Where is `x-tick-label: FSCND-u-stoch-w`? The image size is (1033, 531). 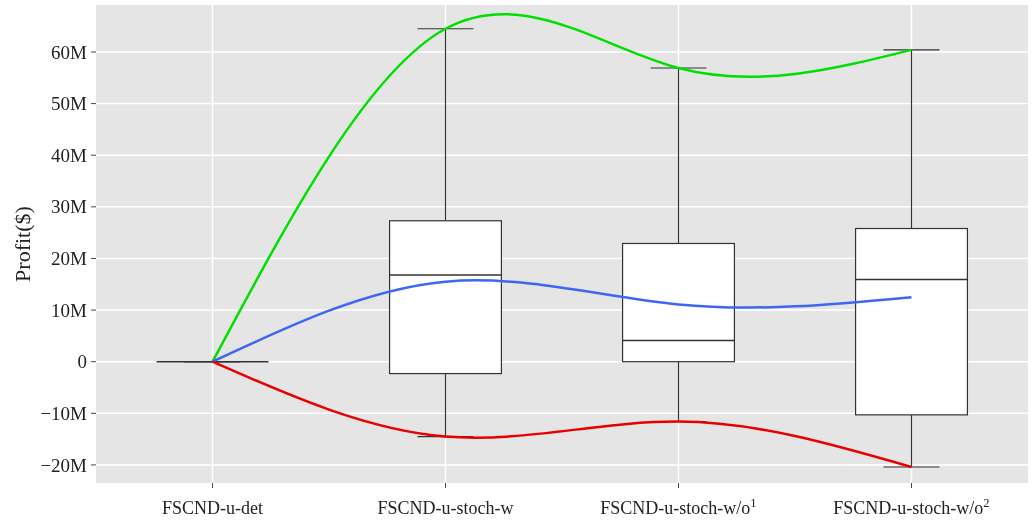 x-tick-label: FSCND-u-stoch-w is located at coordinates (445, 508).